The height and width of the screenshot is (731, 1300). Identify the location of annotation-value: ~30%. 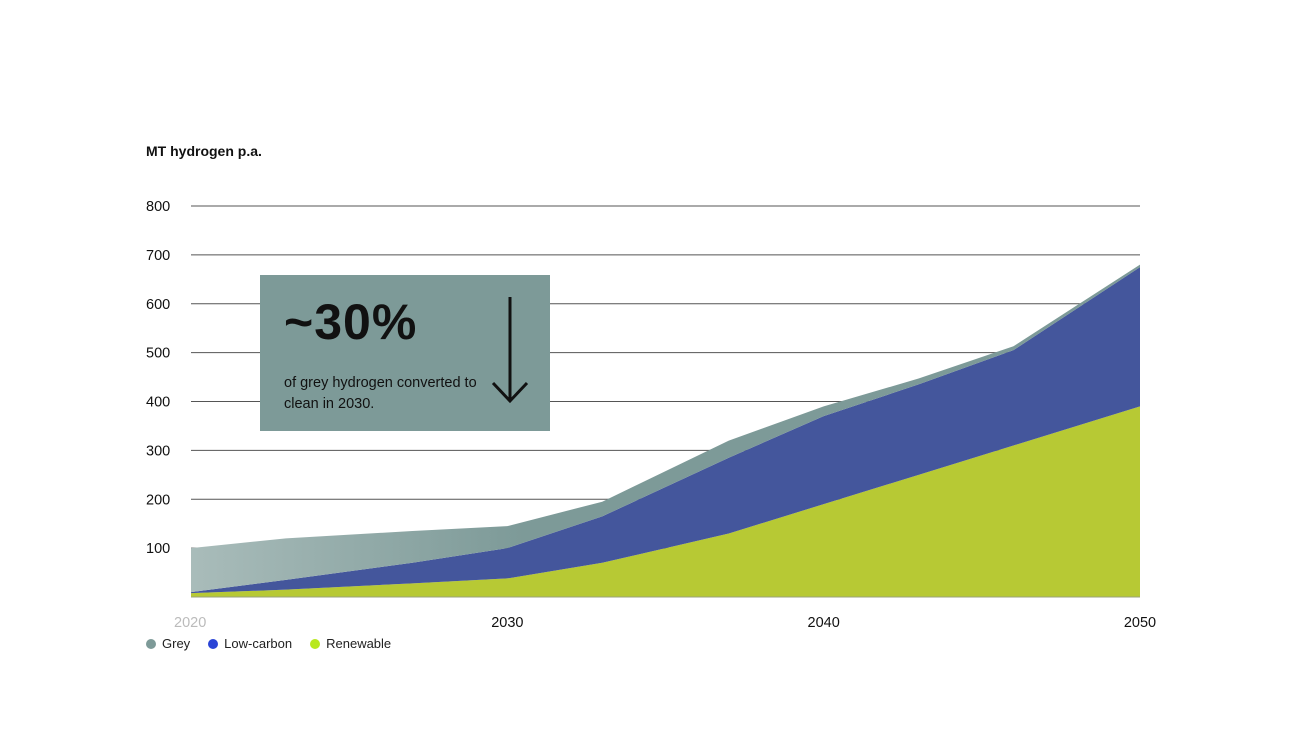
(351, 322).